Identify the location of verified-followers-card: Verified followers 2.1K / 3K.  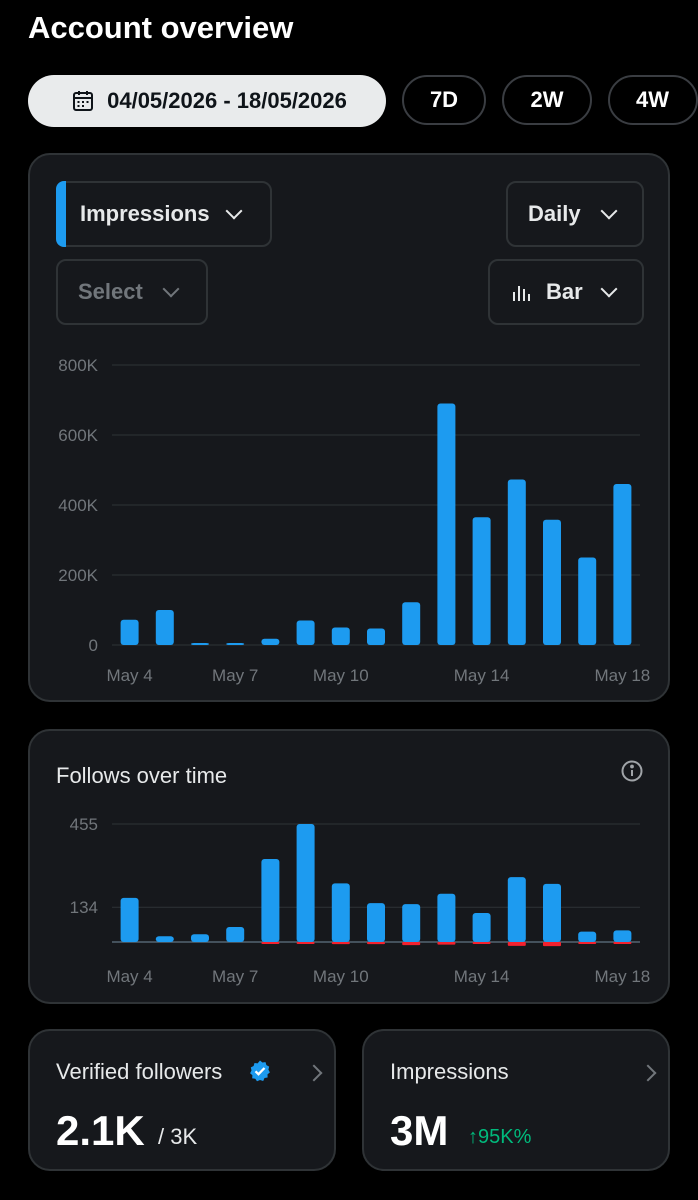
(182, 1100).